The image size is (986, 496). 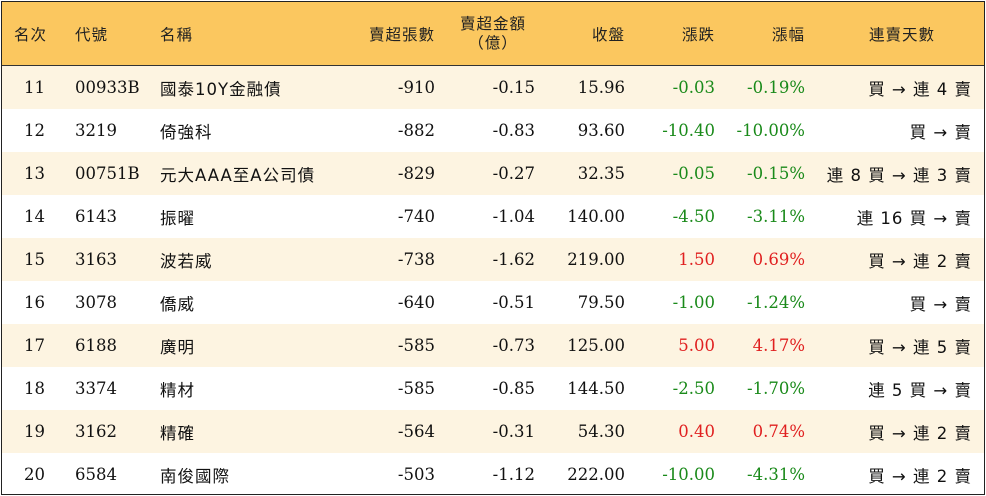 What do you see at coordinates (195, 476) in the screenshot?
I see `name-cell: 南俊國際` at bounding box center [195, 476].